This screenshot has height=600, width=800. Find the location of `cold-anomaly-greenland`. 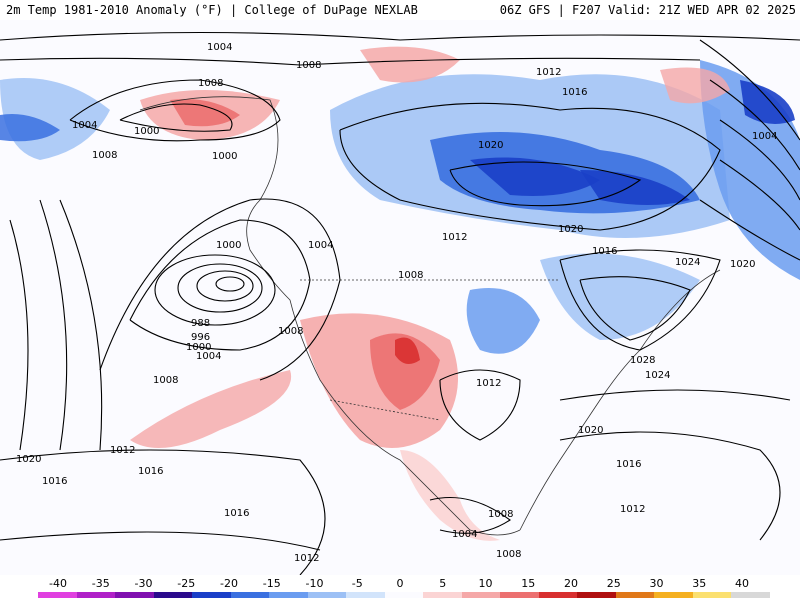

cold-anomaly-greenland is located at coordinates (767, 102).